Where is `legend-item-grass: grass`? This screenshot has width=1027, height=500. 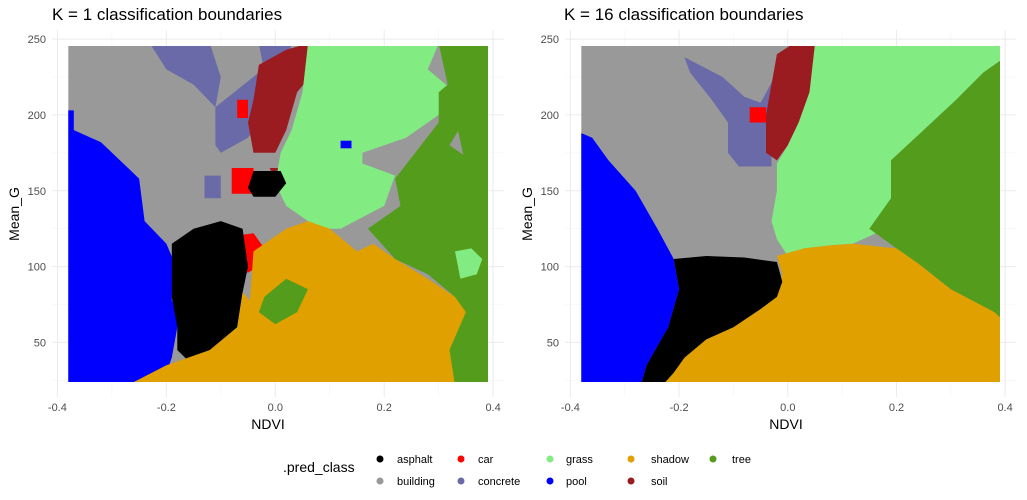 legend-item-grass: grass is located at coordinates (569, 460).